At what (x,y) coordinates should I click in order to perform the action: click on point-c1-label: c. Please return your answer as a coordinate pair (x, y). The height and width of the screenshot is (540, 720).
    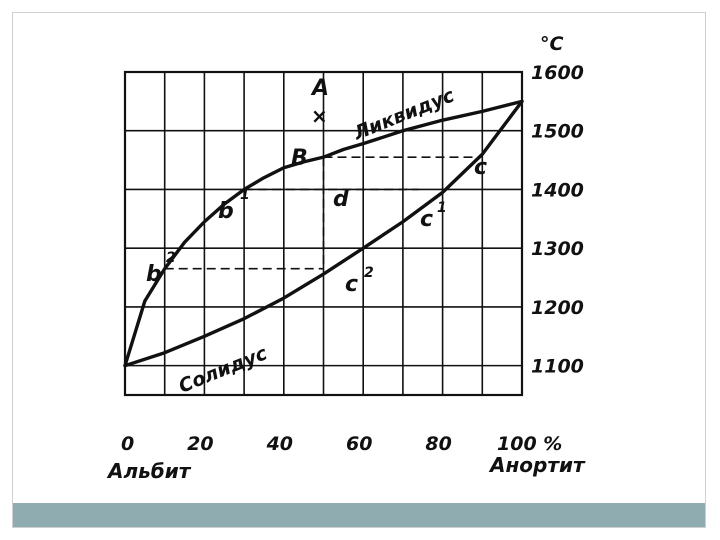
    Looking at the image, I should click on (426, 219).